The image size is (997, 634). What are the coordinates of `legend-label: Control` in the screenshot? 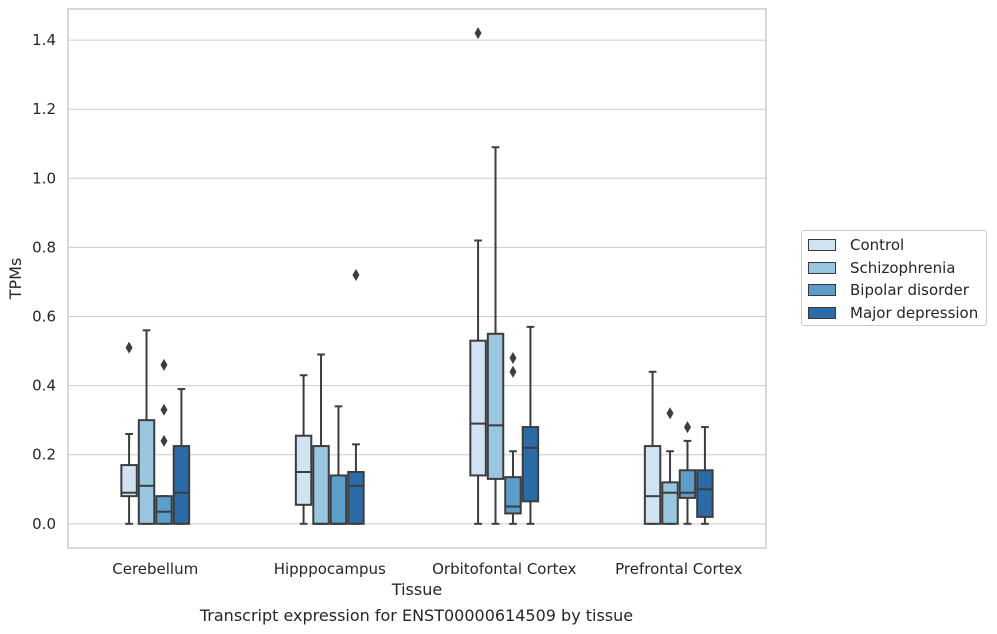 It's located at (877, 245).